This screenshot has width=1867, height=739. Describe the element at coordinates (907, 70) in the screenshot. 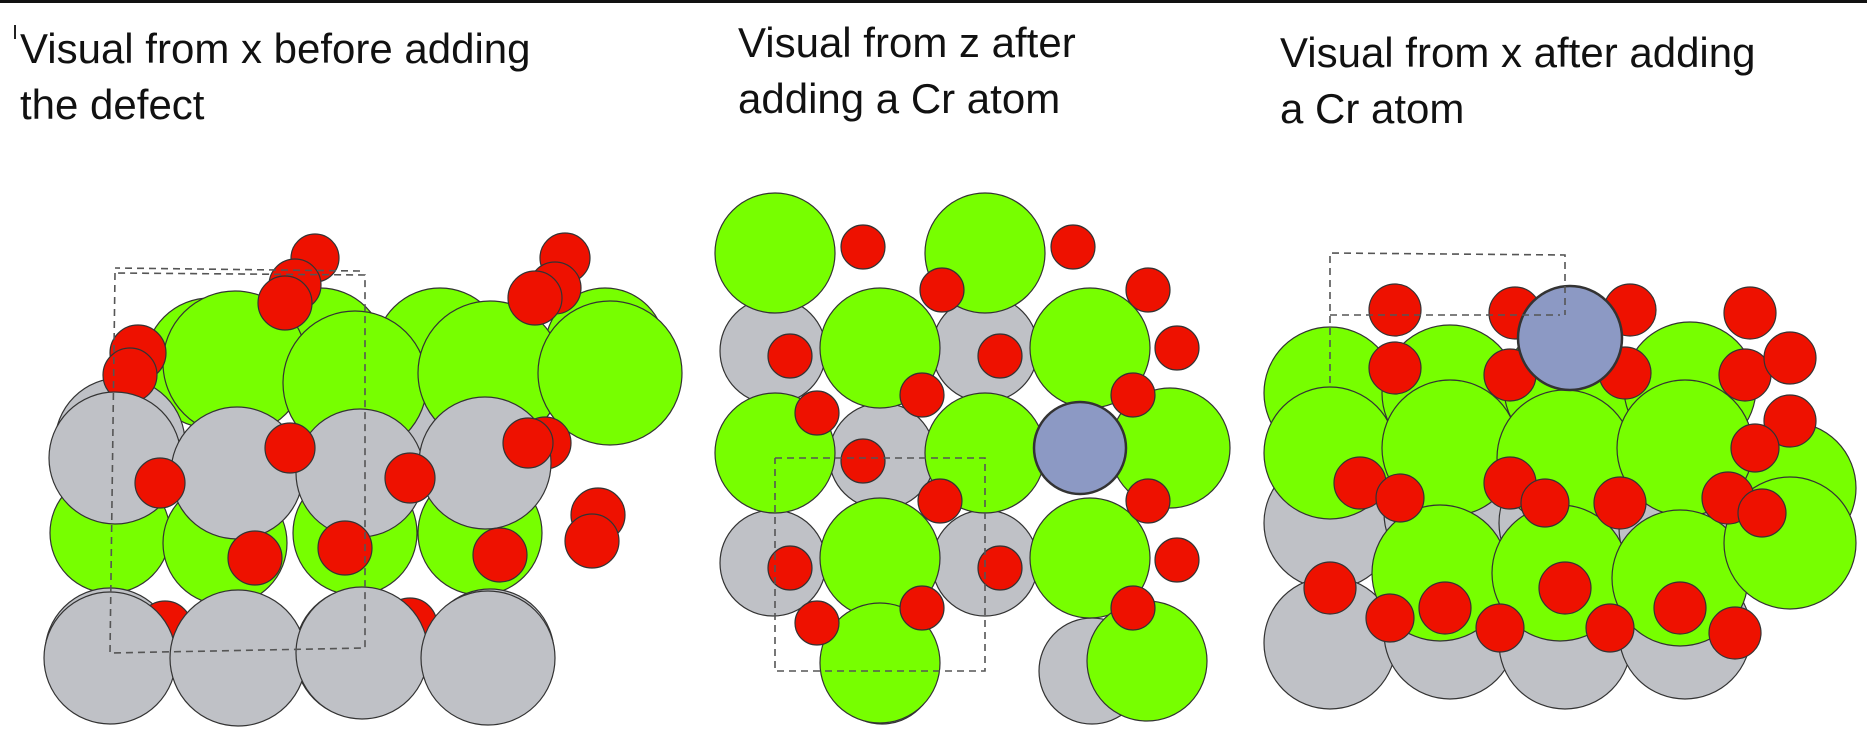

I see `panel-2-caption: Visual from z after adding a Cr atom` at that location.